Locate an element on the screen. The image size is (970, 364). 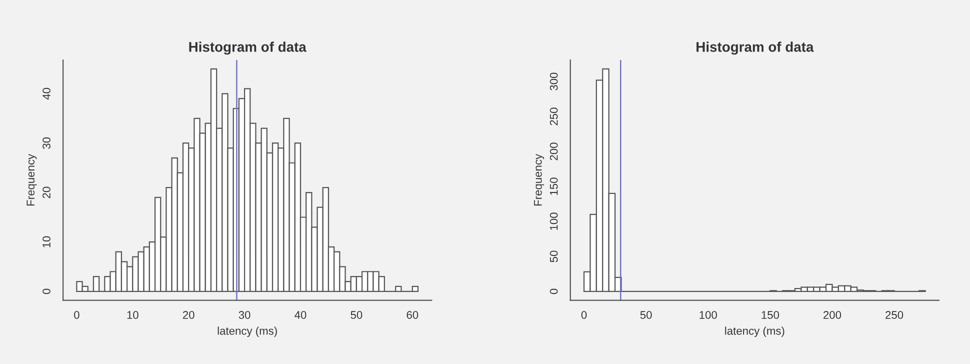
x-tick-label: 10 is located at coordinates (132, 315).